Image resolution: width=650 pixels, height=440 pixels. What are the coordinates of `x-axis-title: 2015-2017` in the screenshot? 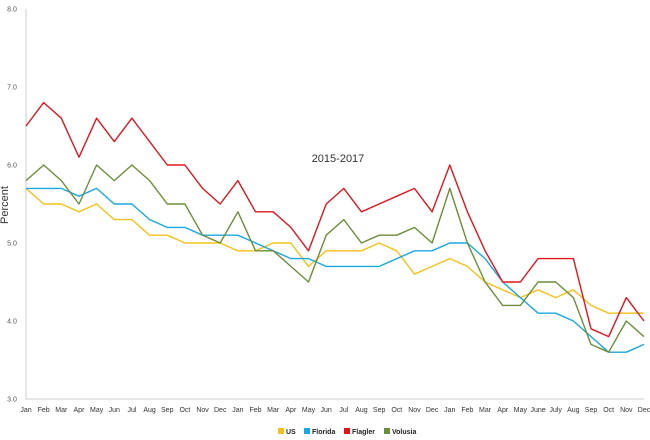 It's located at (338, 159).